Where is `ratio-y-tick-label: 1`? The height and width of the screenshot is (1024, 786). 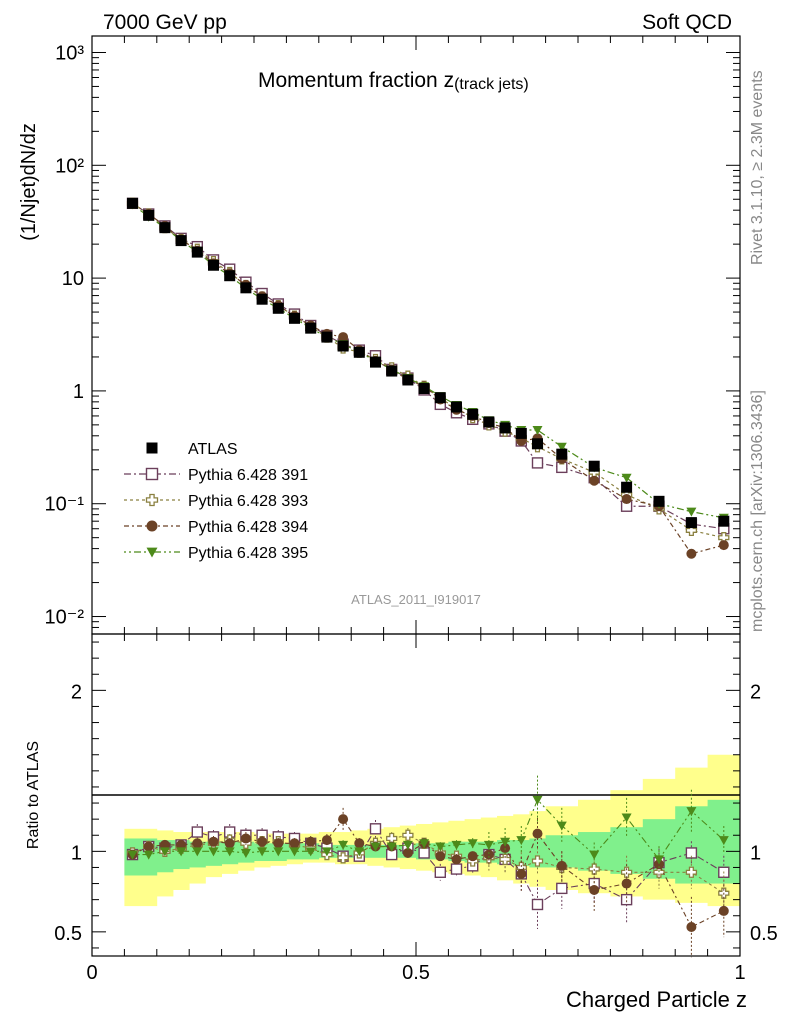
ratio-y-tick-label: 1 is located at coordinates (76, 853).